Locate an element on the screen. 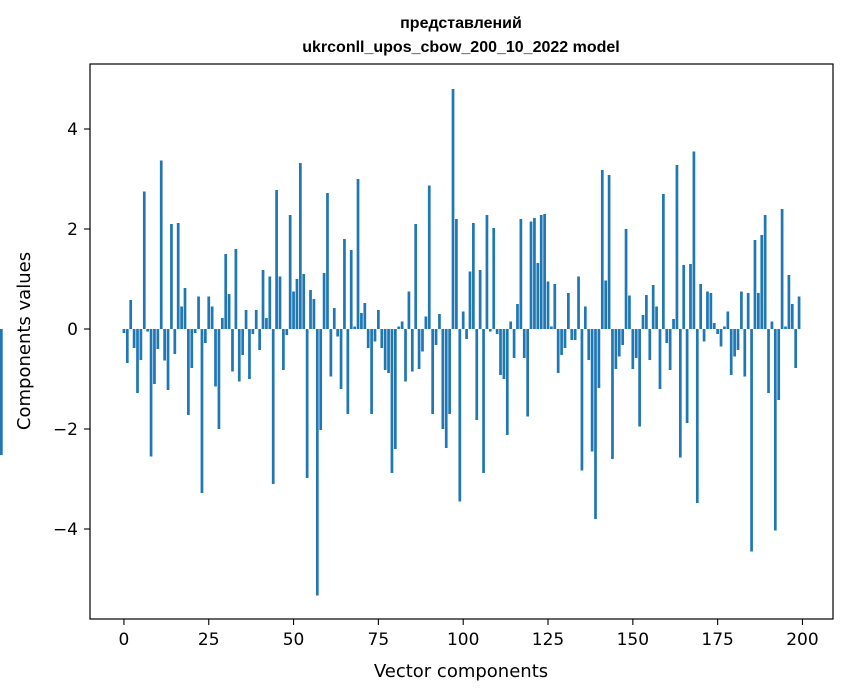 The image size is (847, 696). x-tick-label: 75 is located at coordinates (379, 640).